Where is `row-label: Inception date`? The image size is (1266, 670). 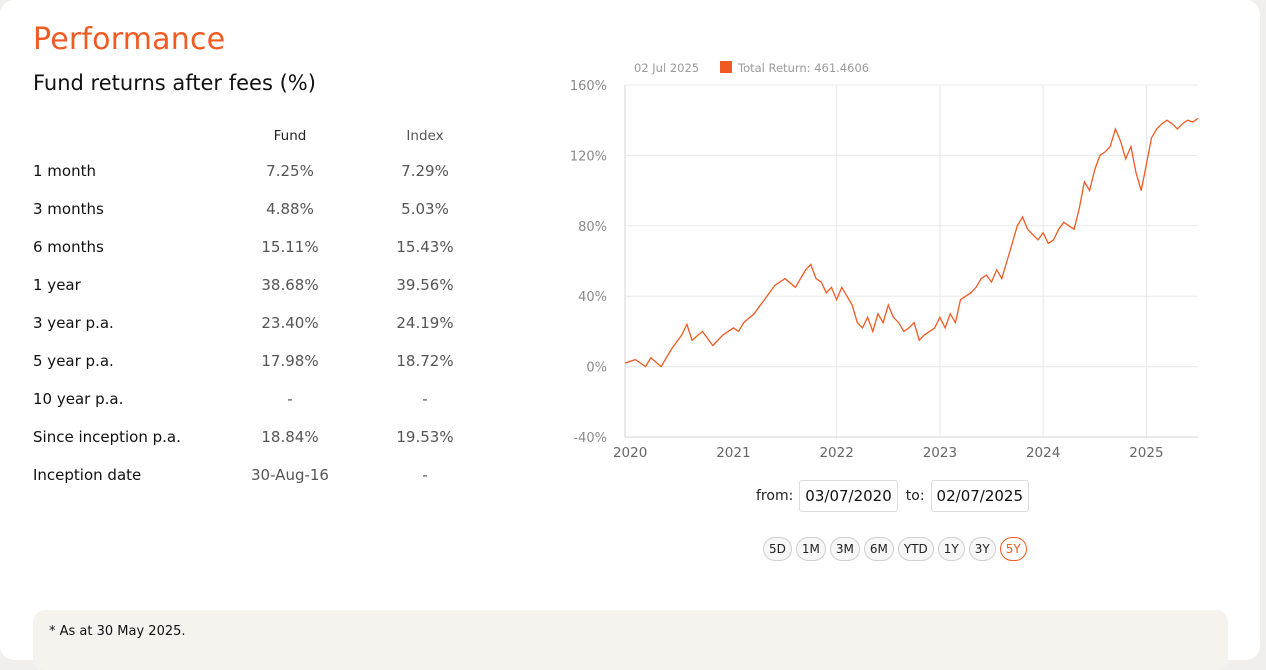 row-label: Inception date is located at coordinates (87, 475).